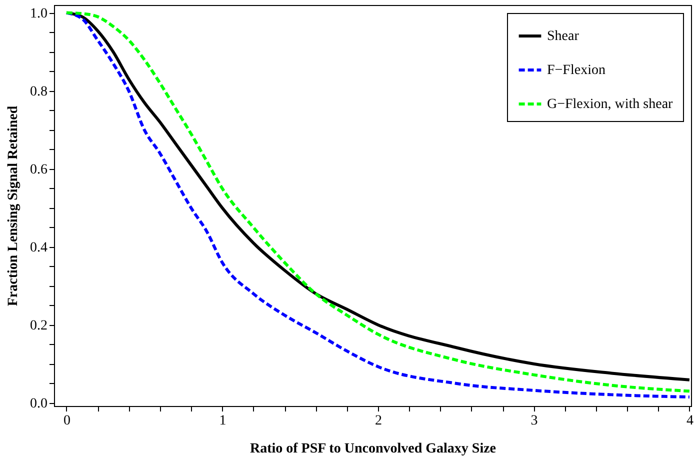 The height and width of the screenshot is (460, 698). What do you see at coordinates (534, 421) in the screenshot?
I see `x-tick-label: 3` at bounding box center [534, 421].